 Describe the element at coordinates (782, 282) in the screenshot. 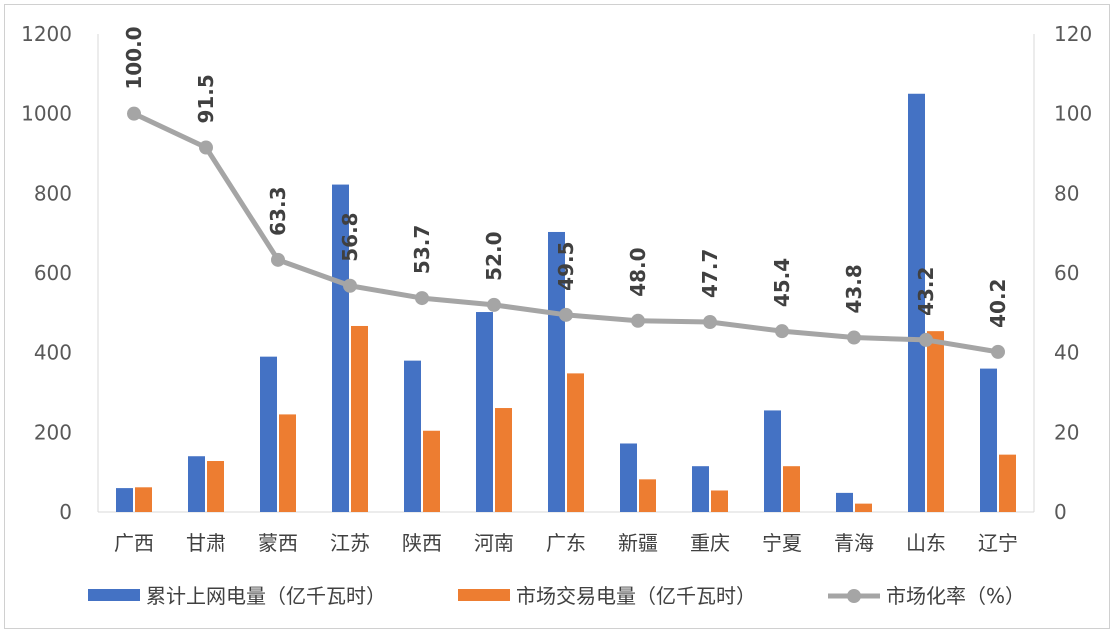

I see `market-rate-data-label: 45.4` at that location.